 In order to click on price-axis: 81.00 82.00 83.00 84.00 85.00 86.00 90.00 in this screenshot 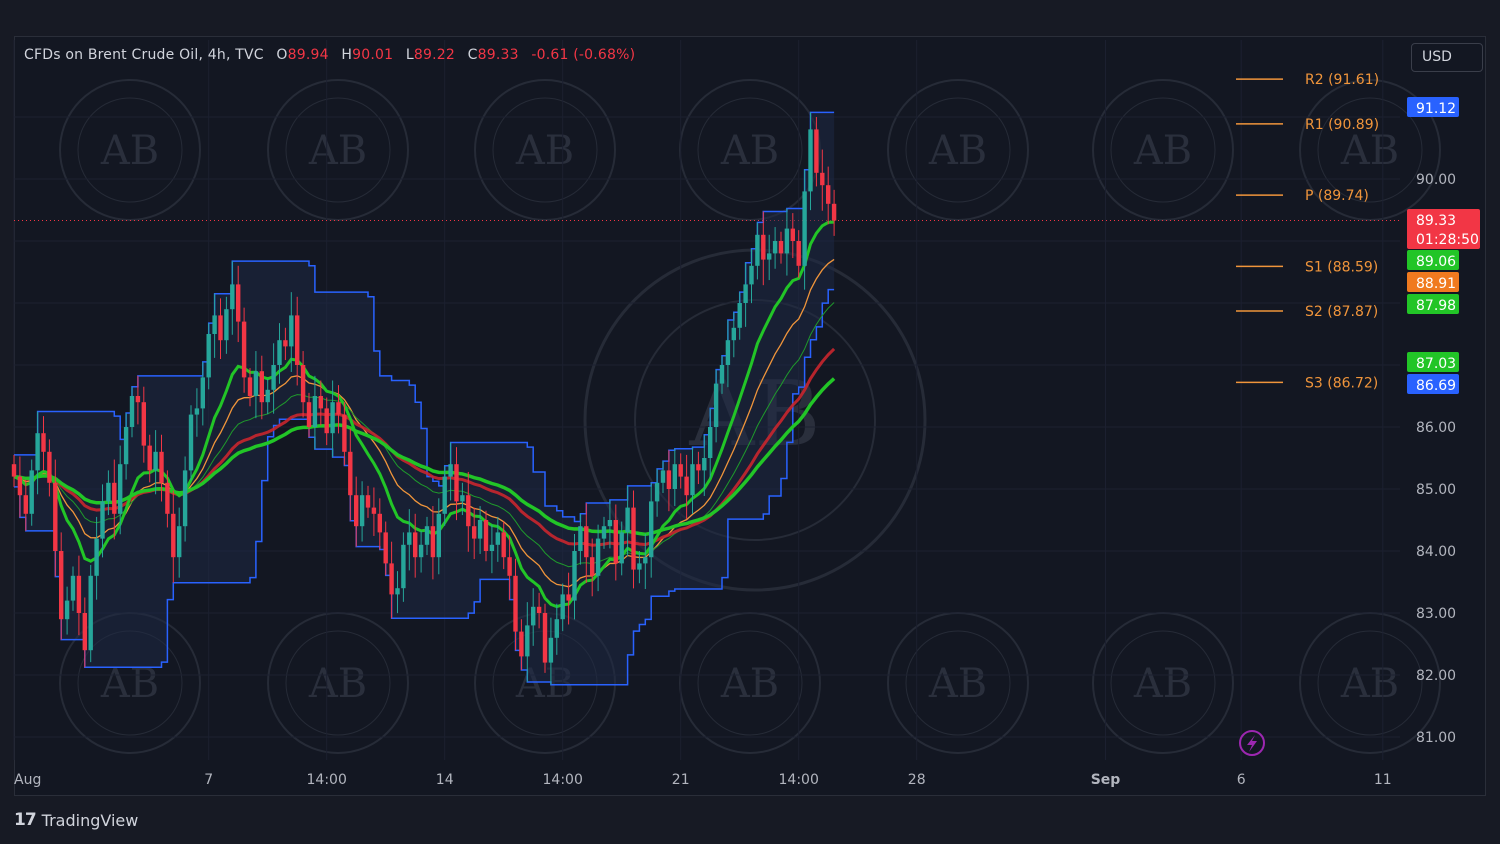, I will do `click(1436, 459)`.